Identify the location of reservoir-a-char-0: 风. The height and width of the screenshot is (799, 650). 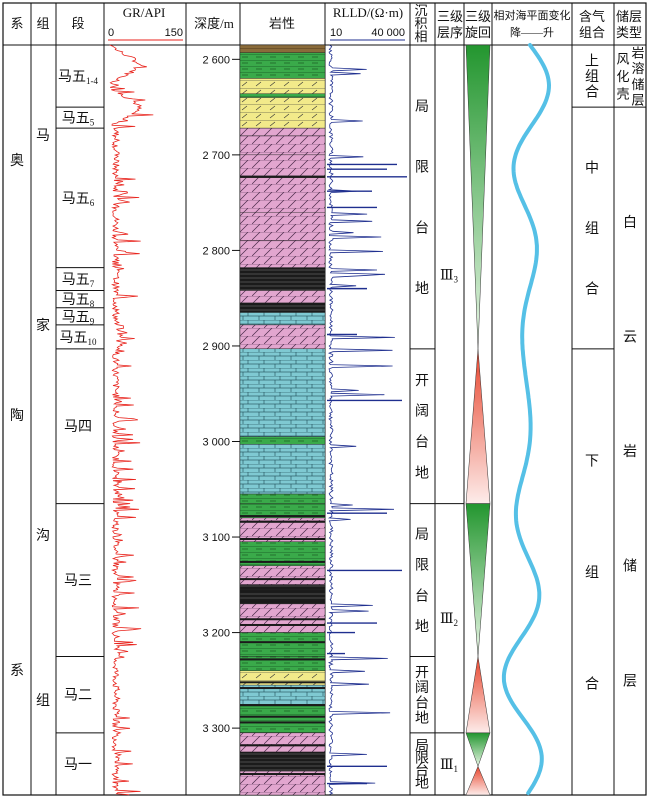
(622, 59).